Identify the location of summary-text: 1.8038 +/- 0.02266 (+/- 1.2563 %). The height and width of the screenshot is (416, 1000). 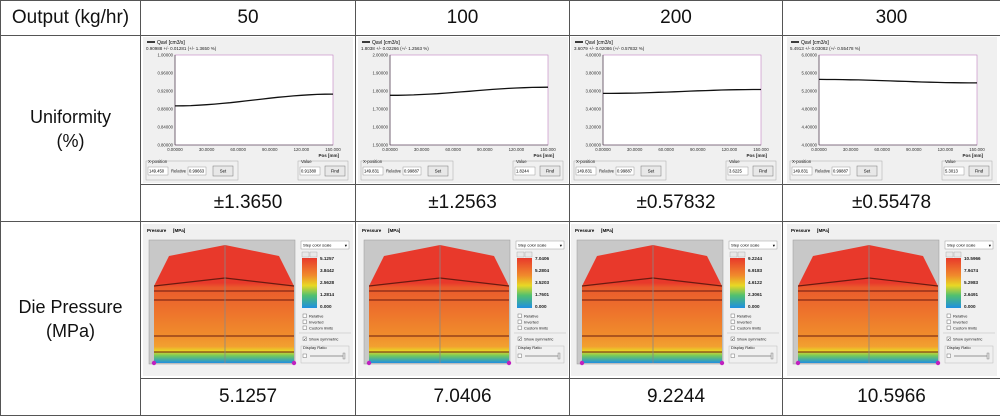
(395, 48).